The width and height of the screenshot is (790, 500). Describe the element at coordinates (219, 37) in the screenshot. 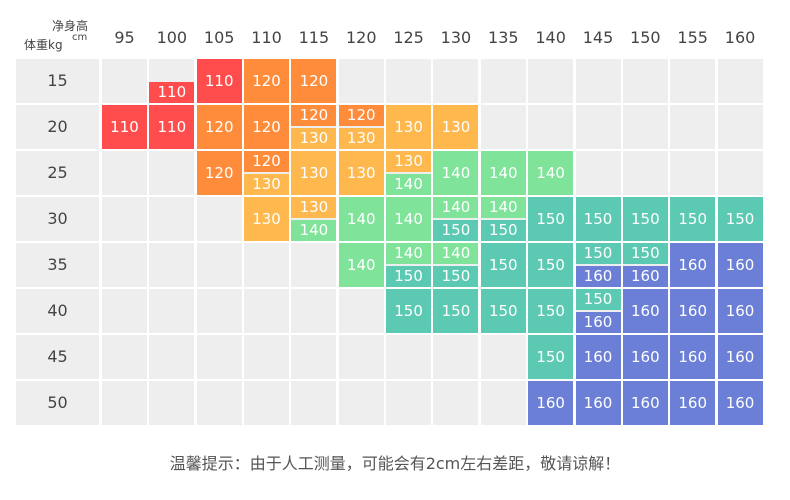

I see `height-header: 105` at that location.